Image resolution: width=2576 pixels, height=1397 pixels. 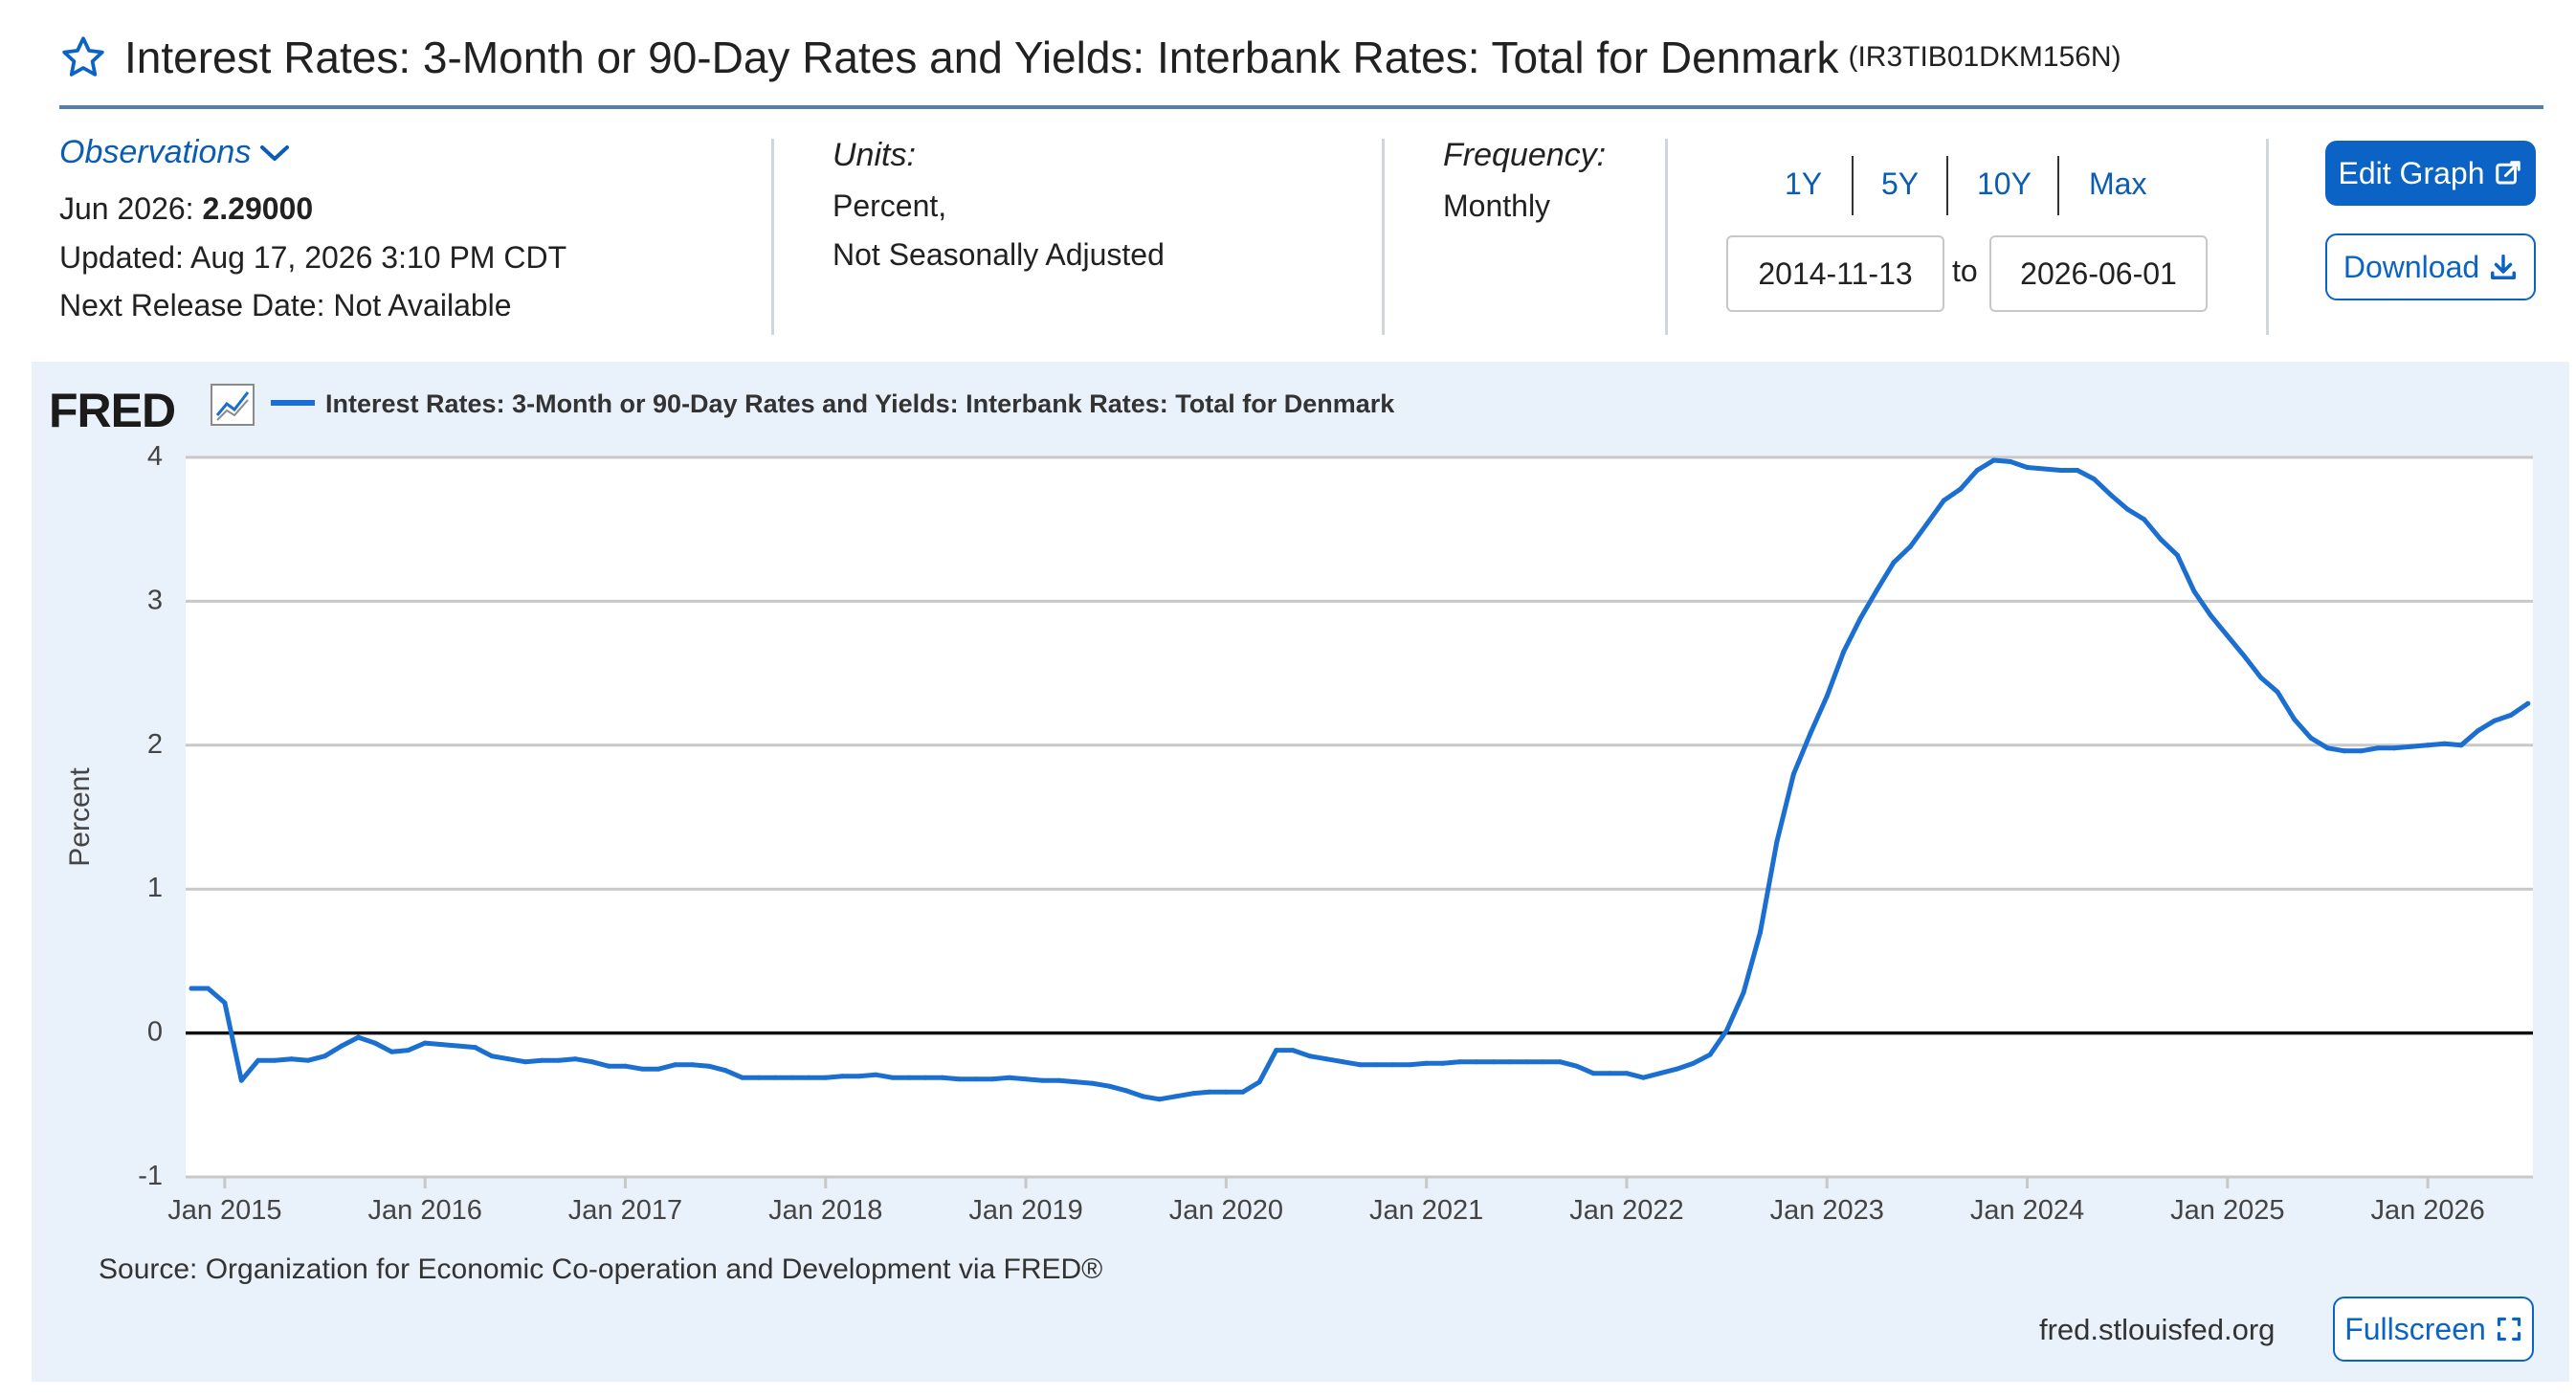 I want to click on range-1y-button: 1Y, so click(x=1804, y=184).